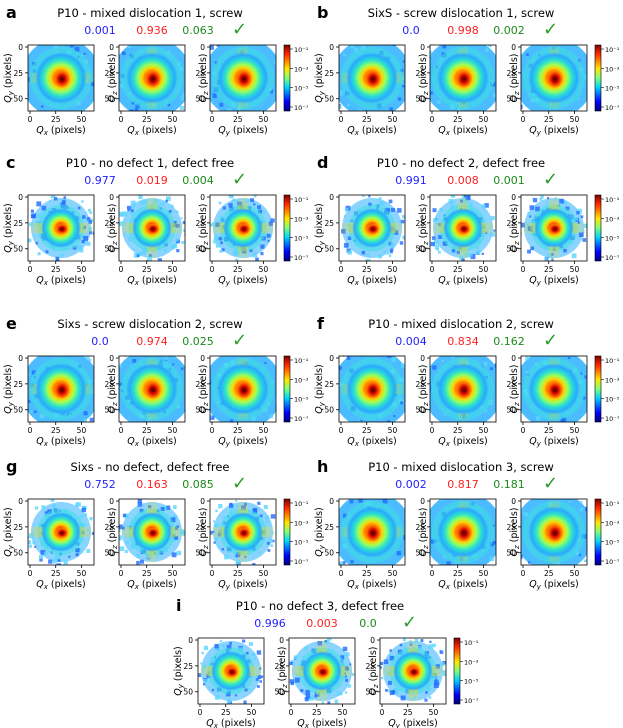  I want to click on score-defect-free: 0.001, so click(100, 30).